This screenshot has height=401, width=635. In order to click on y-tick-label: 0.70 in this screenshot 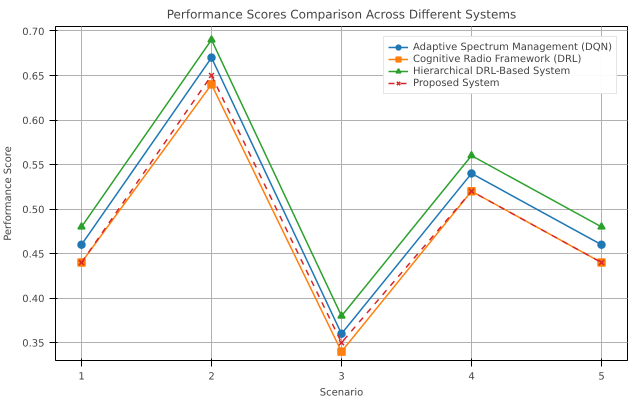, I will do `click(33, 32)`.